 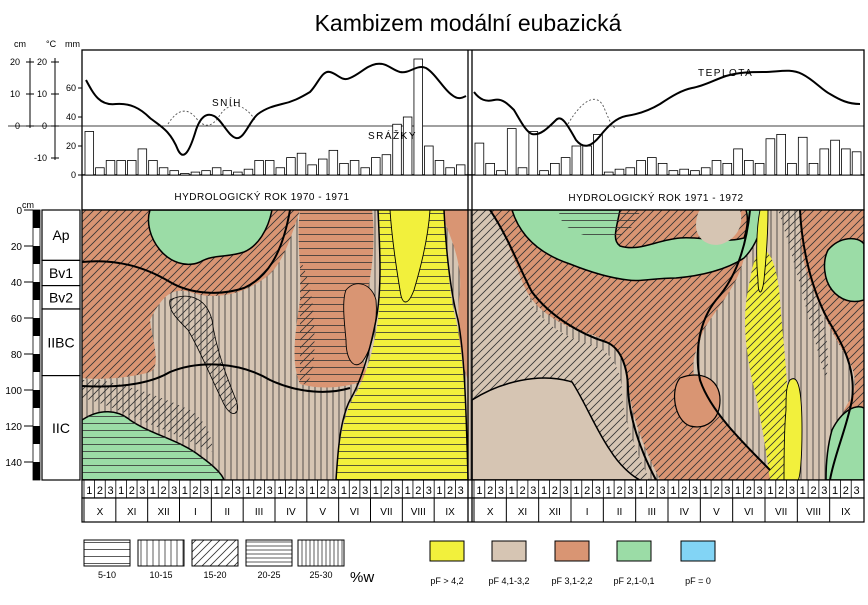 What do you see at coordinates (268, 575) in the screenshot?
I see `moisture-label: 20-25` at bounding box center [268, 575].